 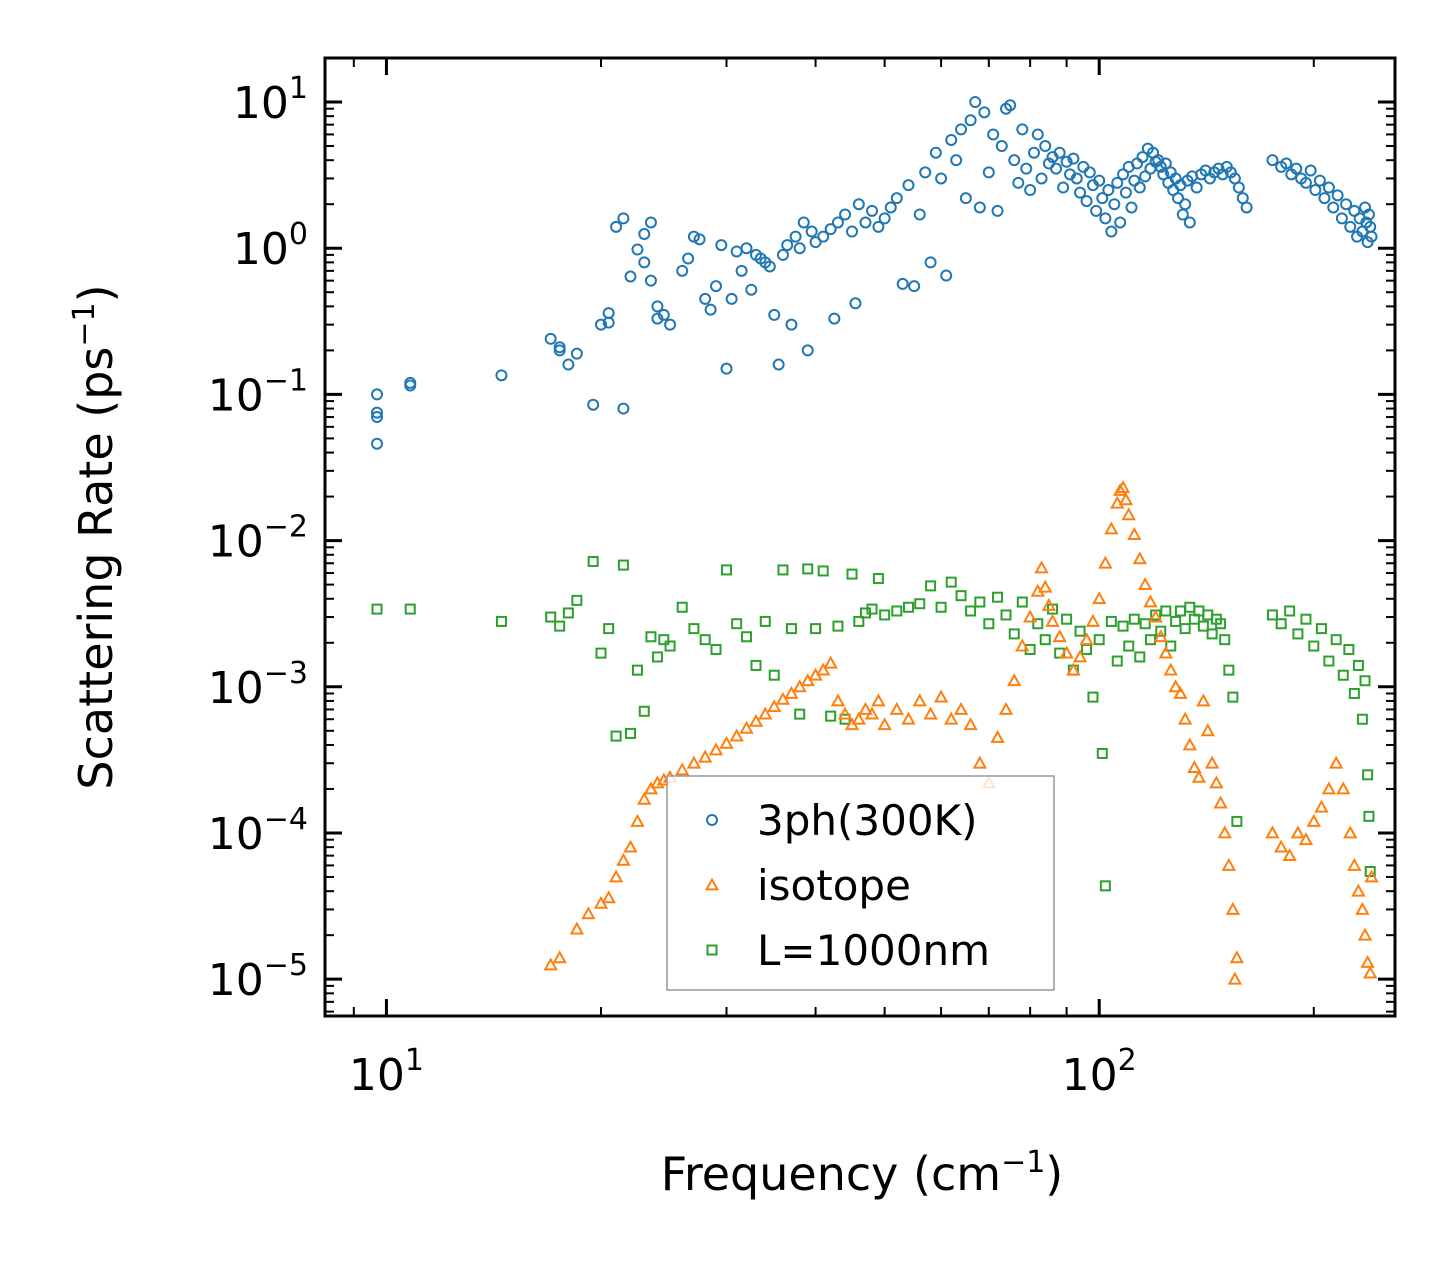 What do you see at coordinates (258, 392) in the screenshot?
I see `y-tick-label: 10⁻¹` at bounding box center [258, 392].